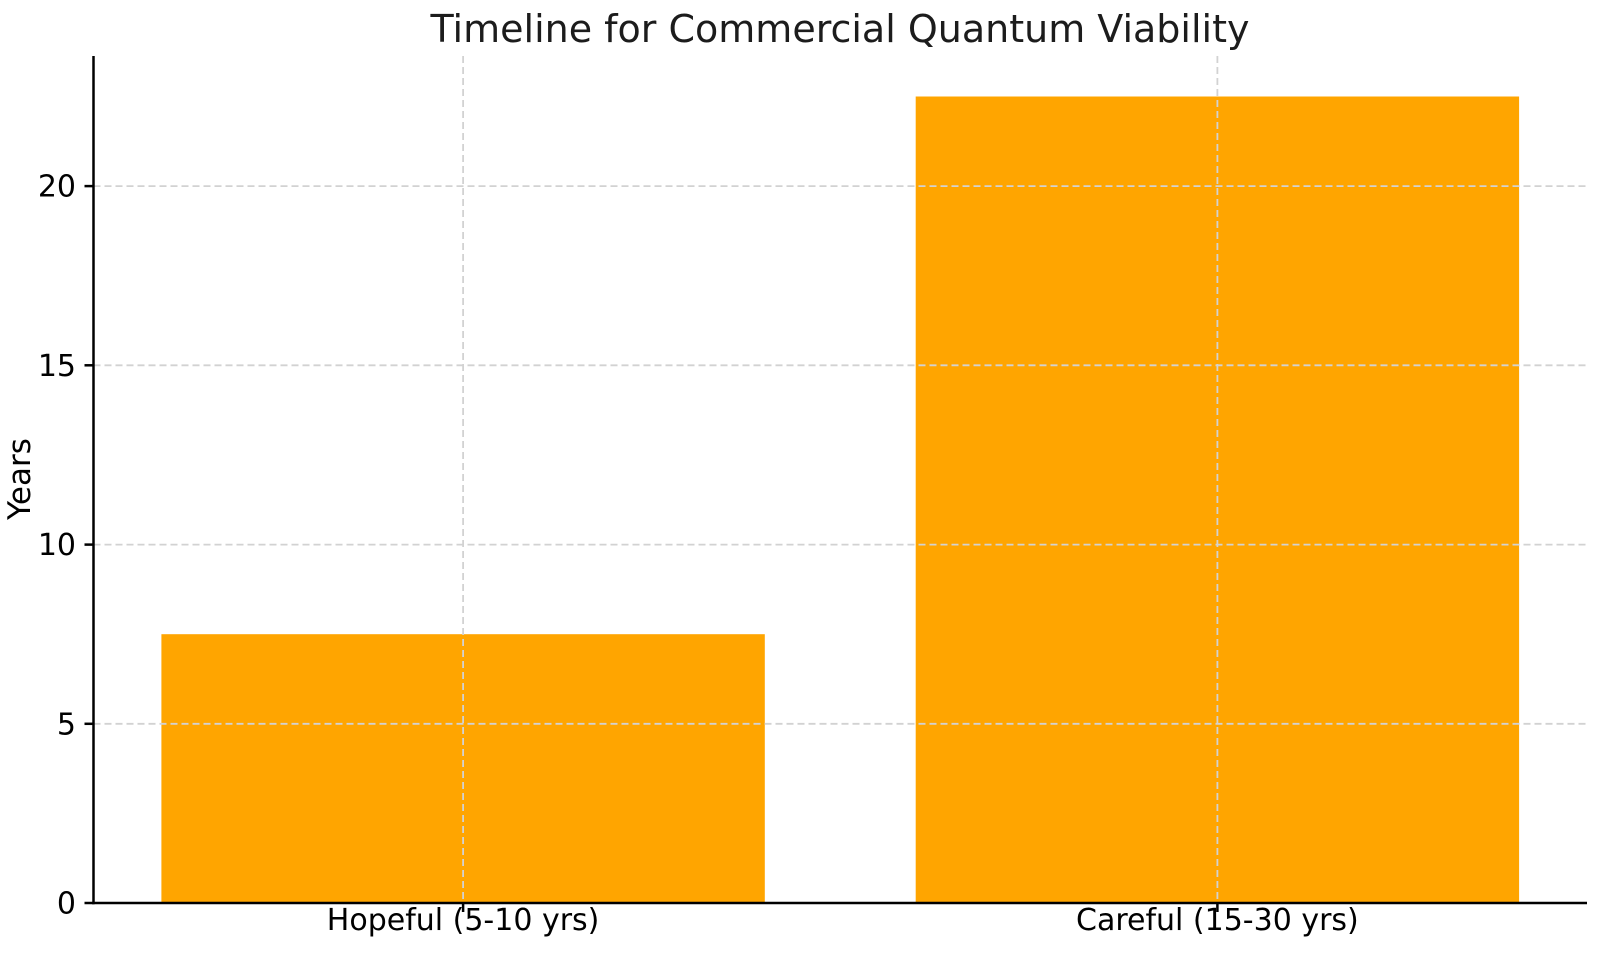  I want to click on y-tick-label: 15, so click(57, 366).